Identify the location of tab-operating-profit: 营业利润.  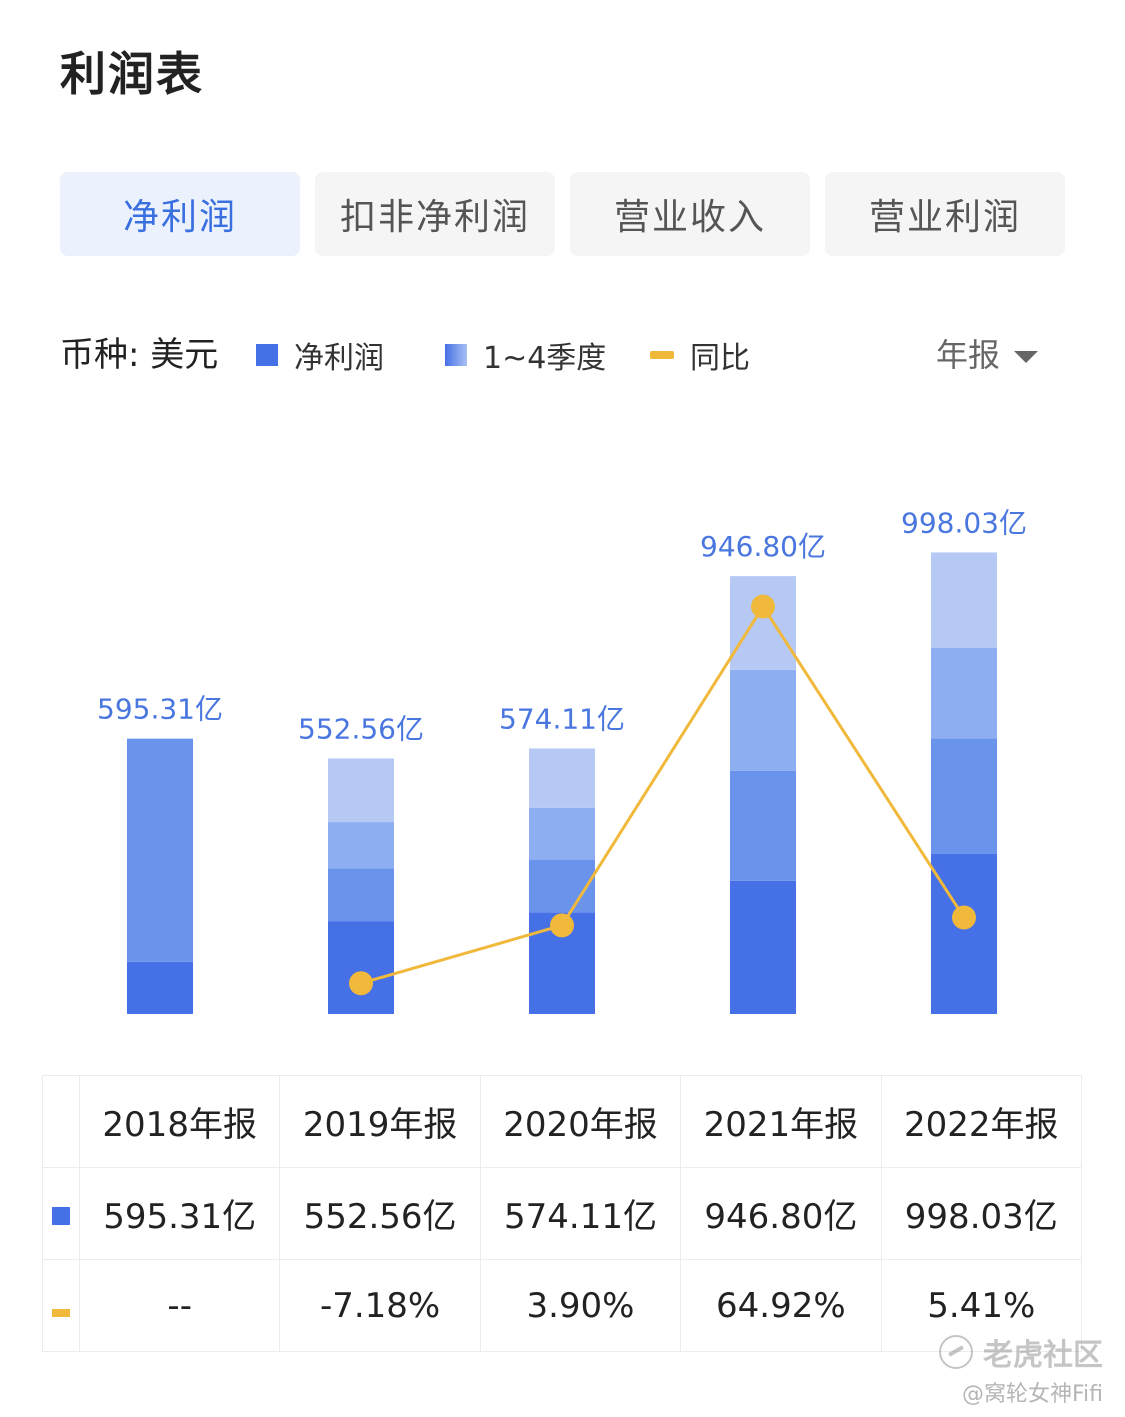
(945, 214).